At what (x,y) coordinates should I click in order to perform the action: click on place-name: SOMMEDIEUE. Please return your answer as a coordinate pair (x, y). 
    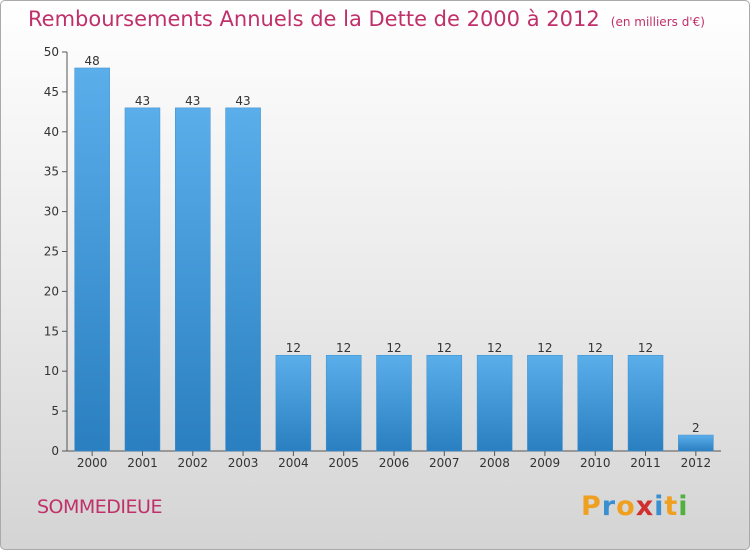
    Looking at the image, I should click on (99, 507).